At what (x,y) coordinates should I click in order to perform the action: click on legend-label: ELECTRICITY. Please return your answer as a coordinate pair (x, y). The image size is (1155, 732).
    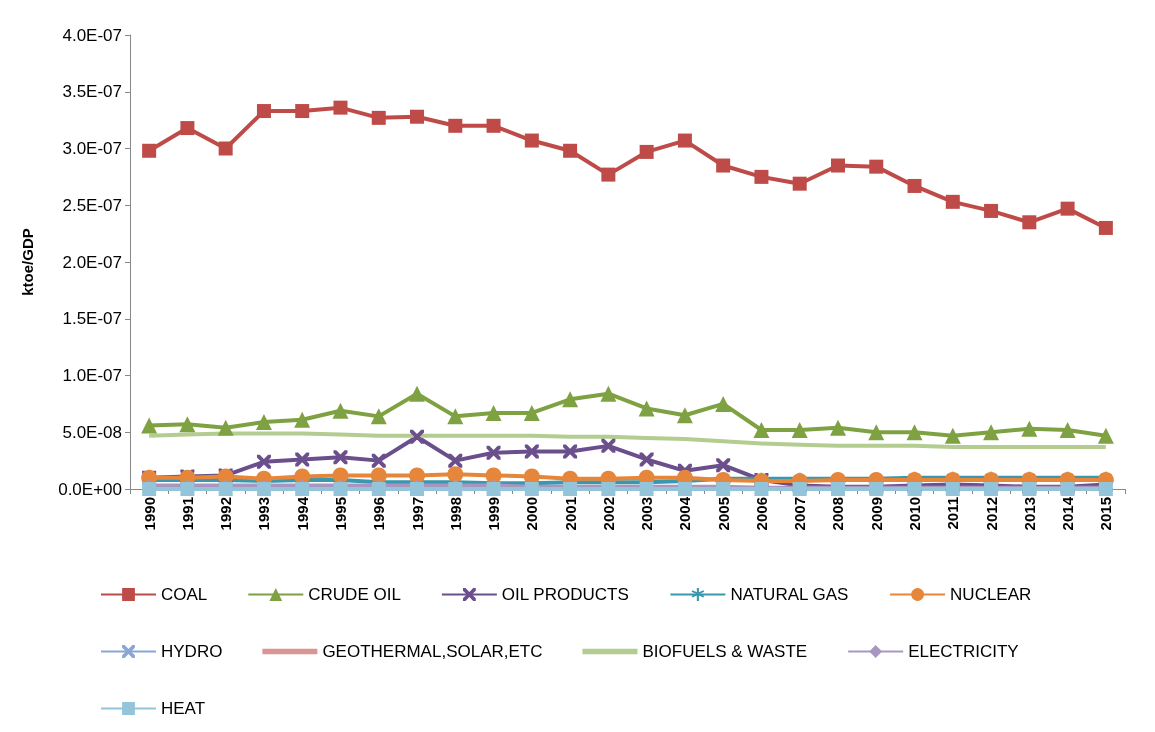
    Looking at the image, I should click on (963, 651).